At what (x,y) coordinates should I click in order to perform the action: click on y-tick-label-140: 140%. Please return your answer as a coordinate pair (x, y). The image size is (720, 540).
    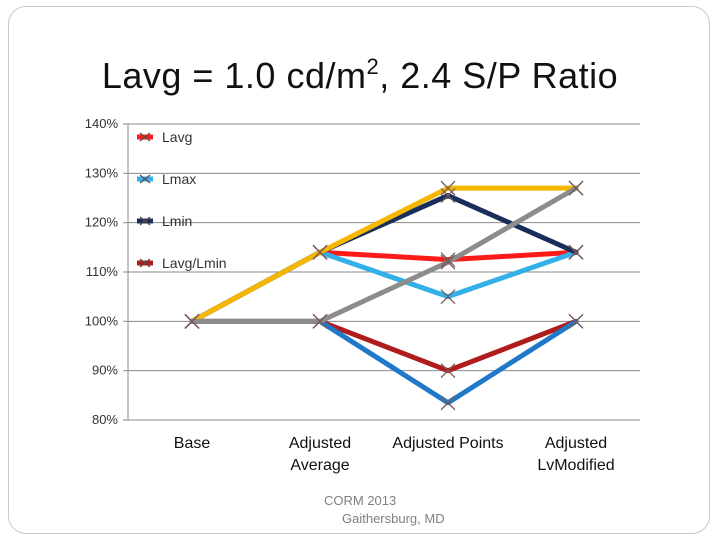
    Looking at the image, I should click on (102, 123).